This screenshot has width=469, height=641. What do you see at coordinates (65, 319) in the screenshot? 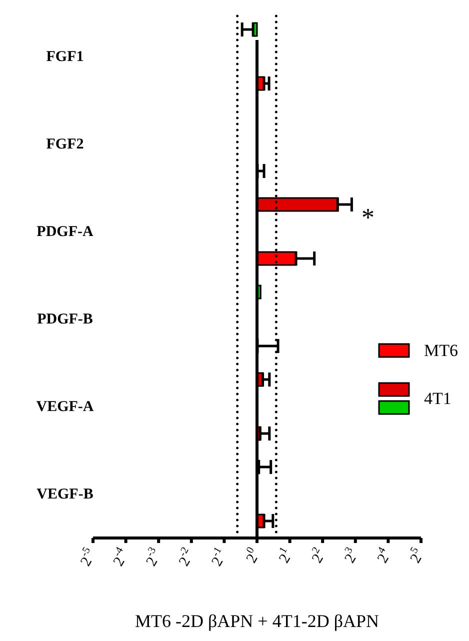
I see `y-tick-label: PDGF-B` at bounding box center [65, 319].